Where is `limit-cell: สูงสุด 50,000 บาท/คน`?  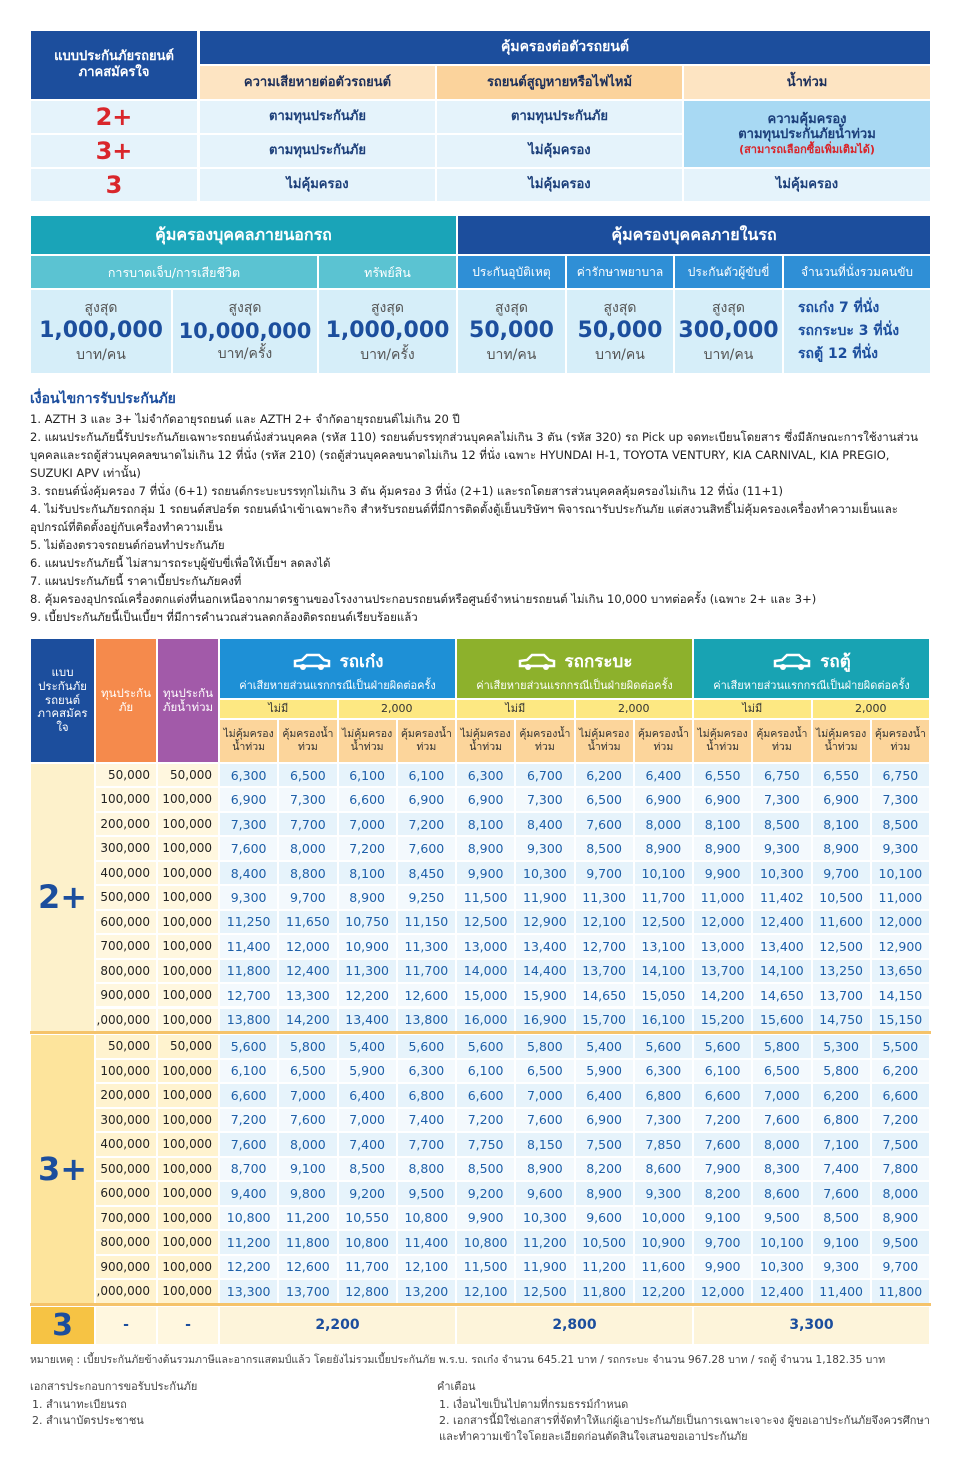
limit-cell: สูงสุด 50,000 บาท/คน is located at coordinates (511, 331).